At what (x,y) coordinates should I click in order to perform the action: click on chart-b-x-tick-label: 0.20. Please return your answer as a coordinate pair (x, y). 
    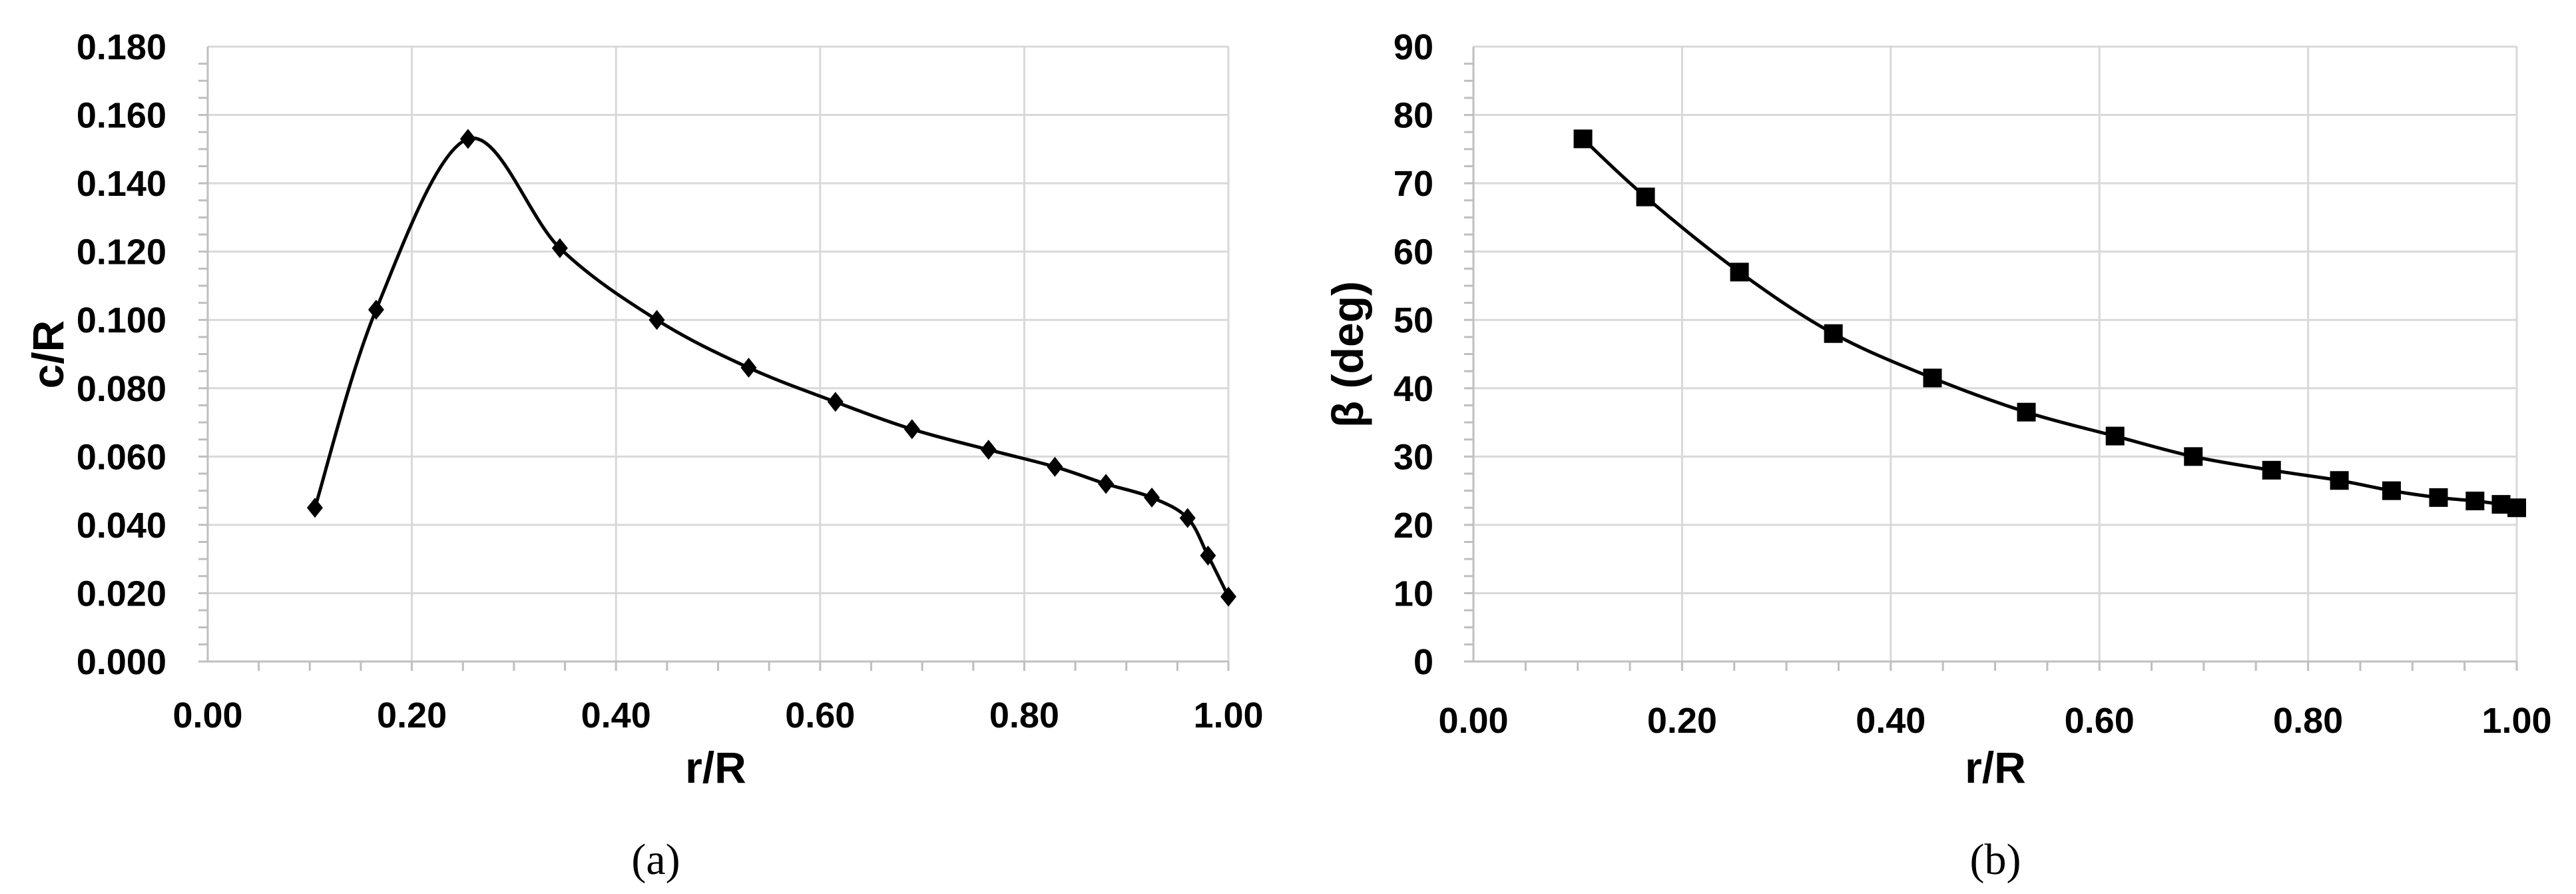
    Looking at the image, I should click on (1682, 721).